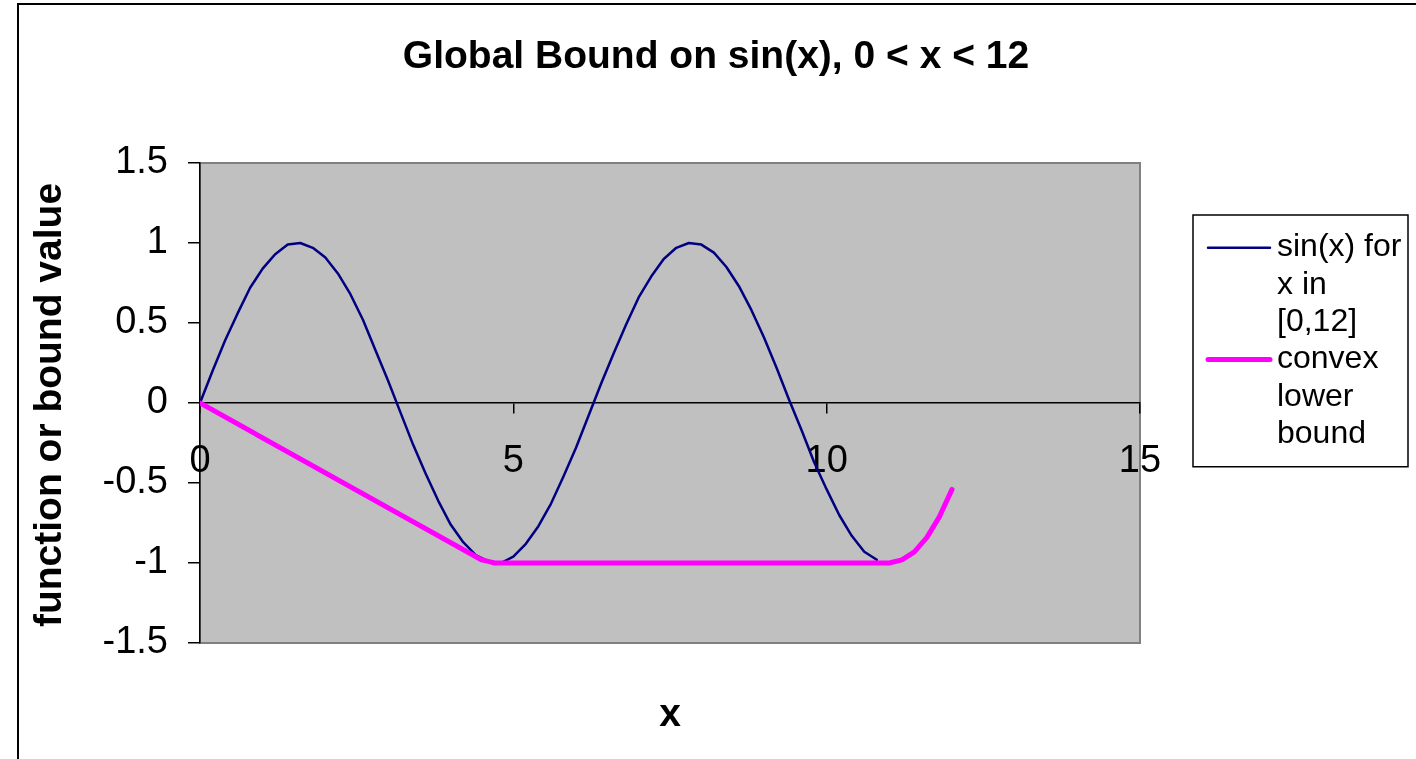  Describe the element at coordinates (141, 320) in the screenshot. I see `y-tick-label: 0.5` at that location.